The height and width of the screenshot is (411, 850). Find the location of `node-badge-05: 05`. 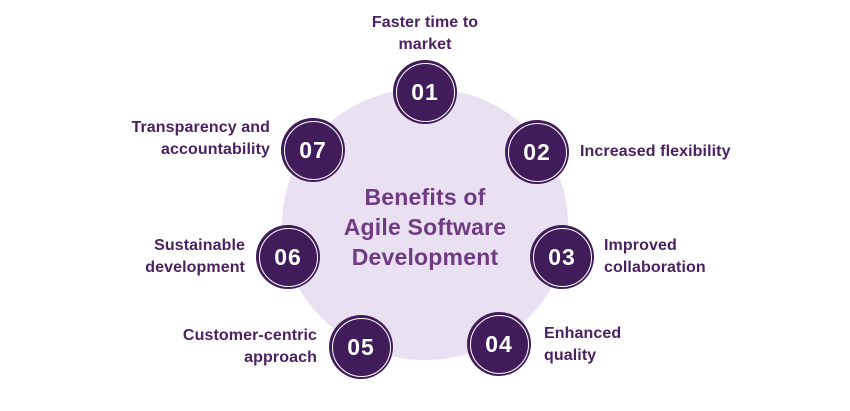

node-badge-05: 05 is located at coordinates (361, 347).